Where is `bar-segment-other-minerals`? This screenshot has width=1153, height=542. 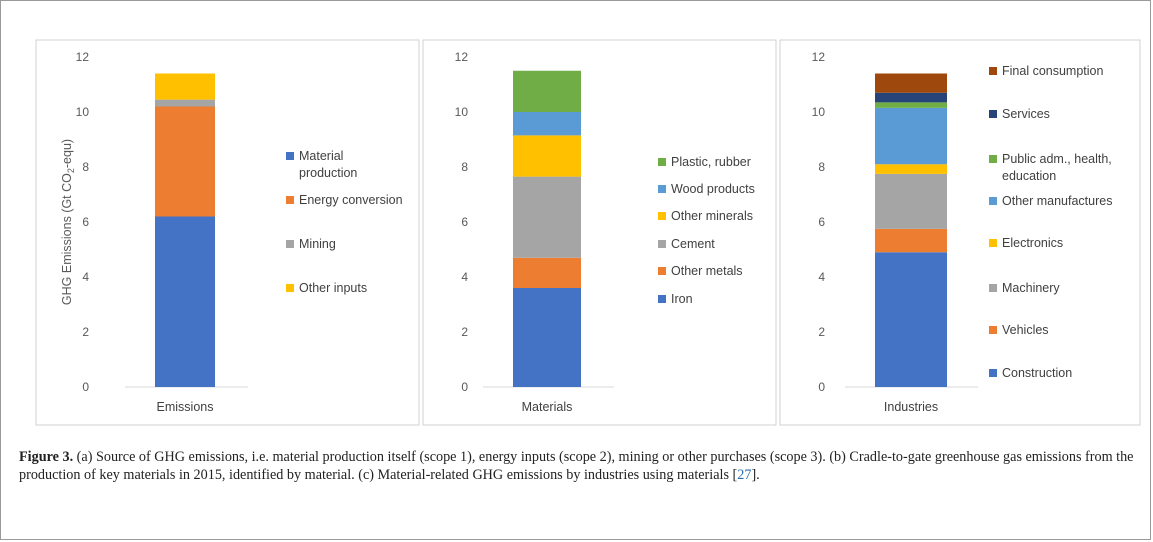 bar-segment-other-minerals is located at coordinates (547, 156).